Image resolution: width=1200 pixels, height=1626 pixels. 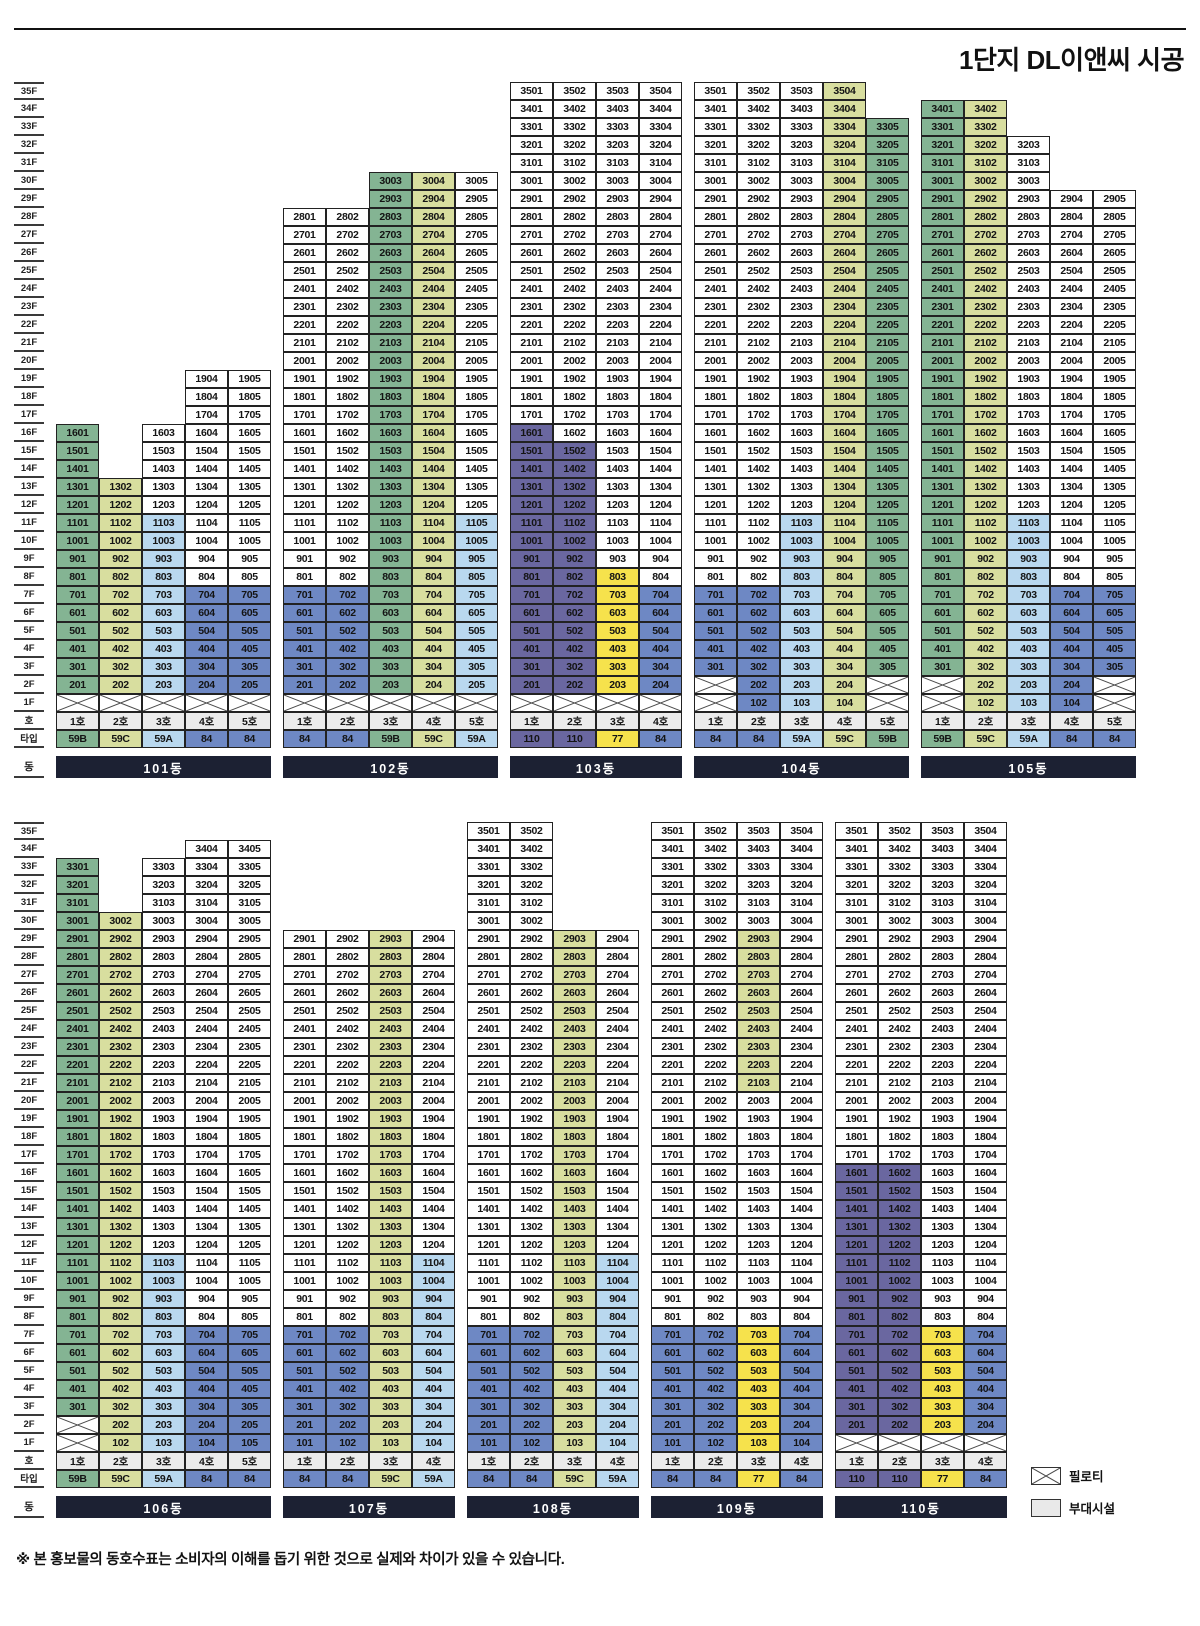 I want to click on floor-label: 32F, so click(x=29, y=145).